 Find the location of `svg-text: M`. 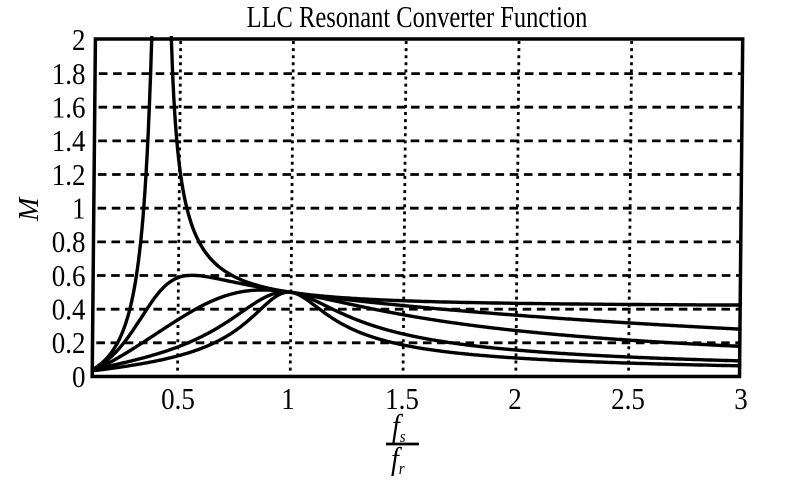

svg-text: M is located at coordinates (29, 209).